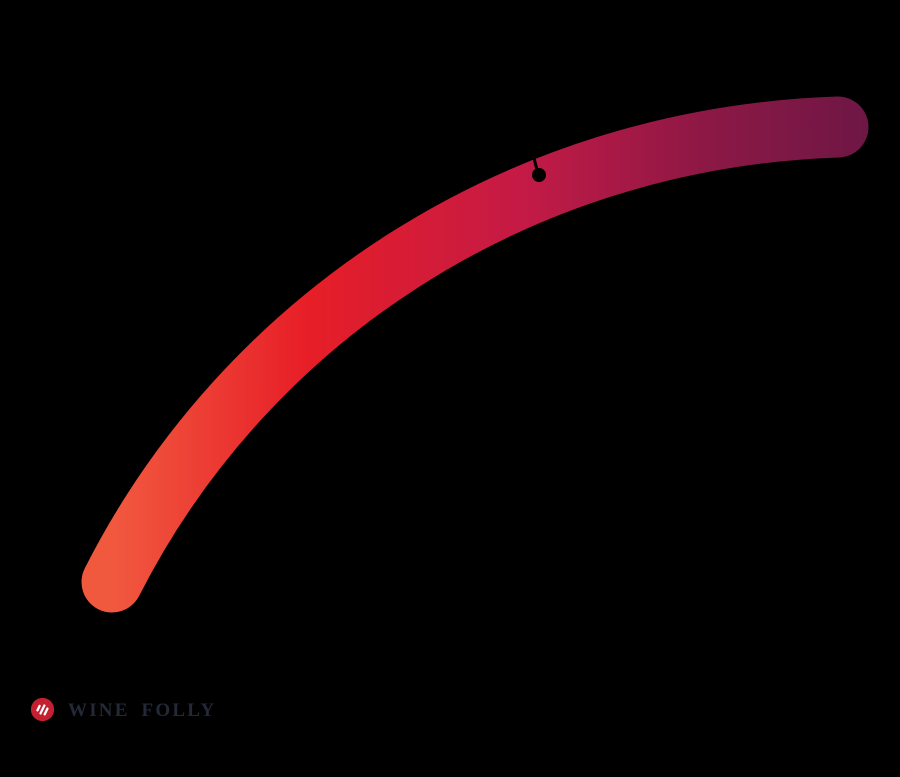 This screenshot has height=777, width=900. What do you see at coordinates (532, 152) in the screenshot?
I see `marker-pin-line` at bounding box center [532, 152].